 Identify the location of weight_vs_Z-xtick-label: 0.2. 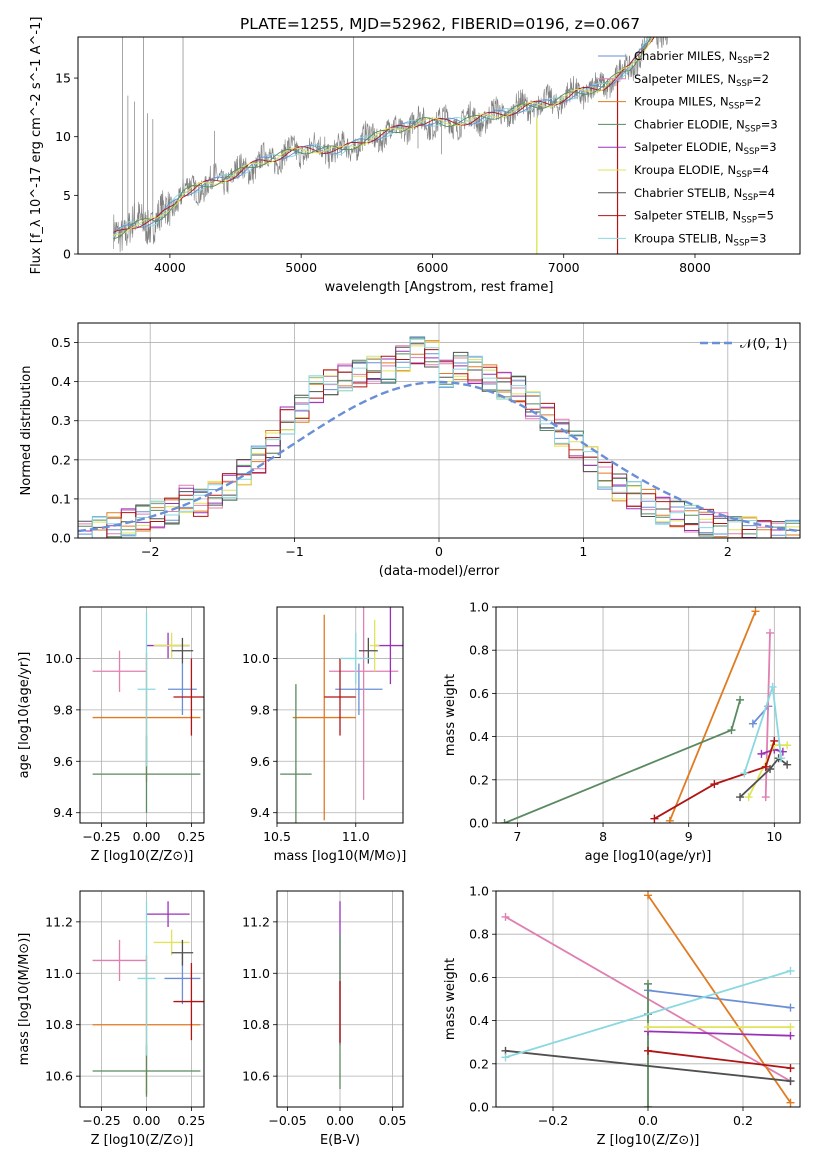
(743, 1120).